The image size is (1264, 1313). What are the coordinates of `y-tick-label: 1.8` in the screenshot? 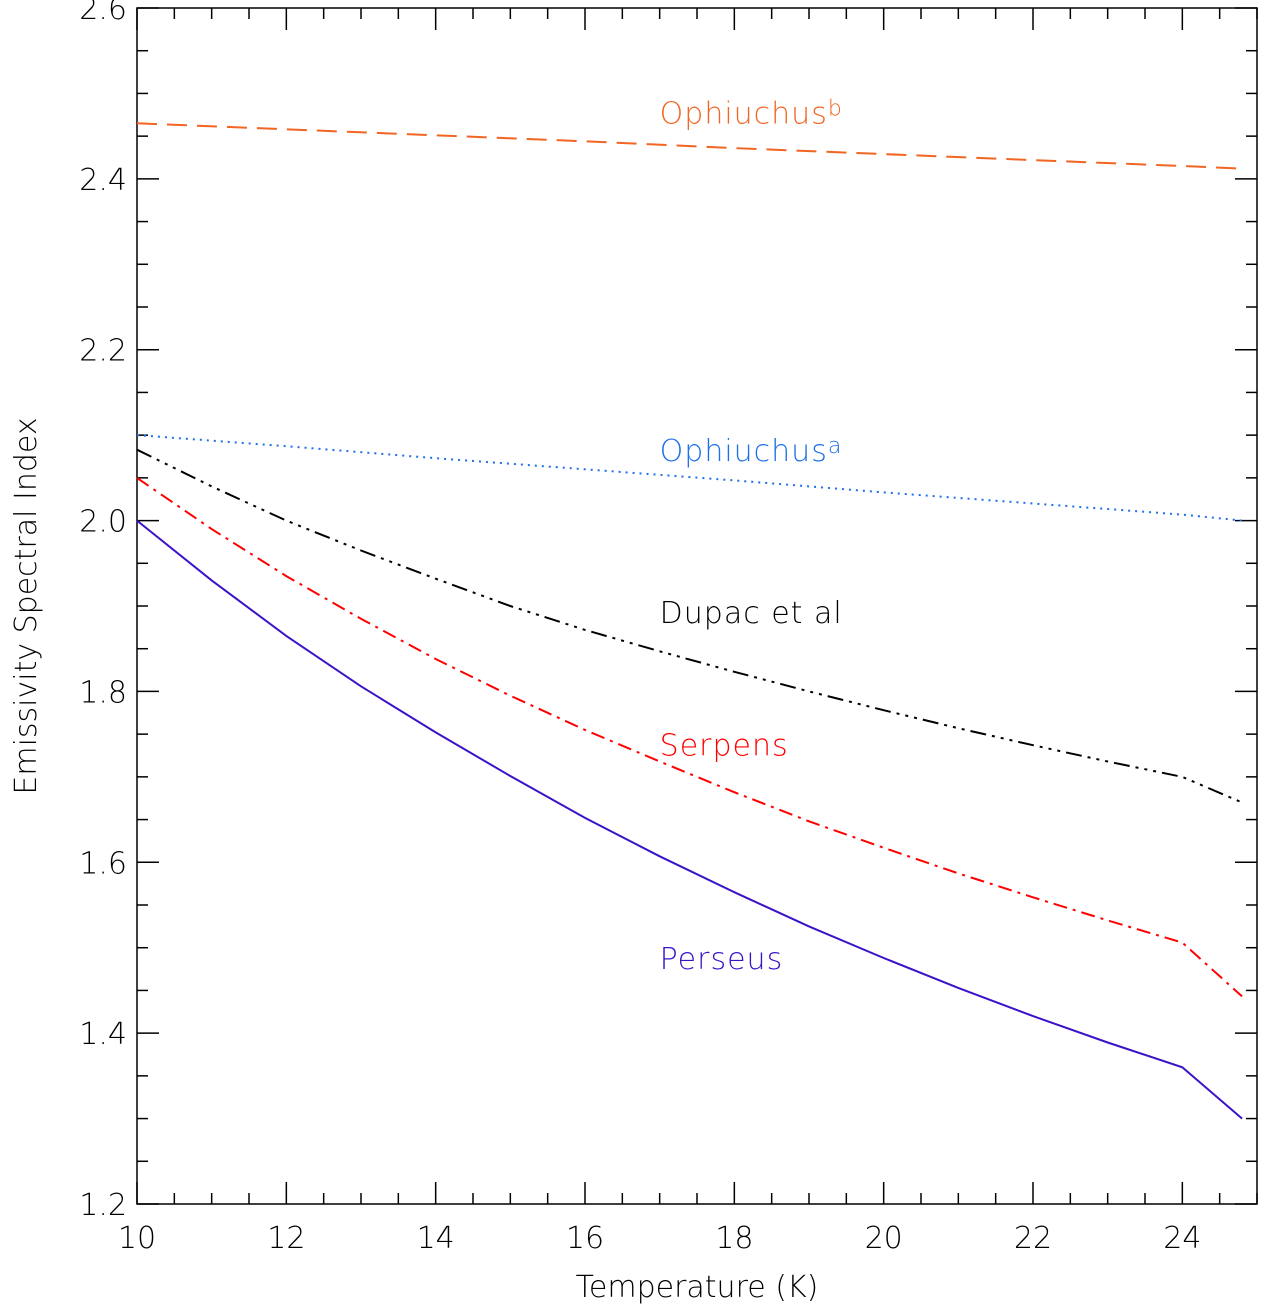 It's located at (103, 692).